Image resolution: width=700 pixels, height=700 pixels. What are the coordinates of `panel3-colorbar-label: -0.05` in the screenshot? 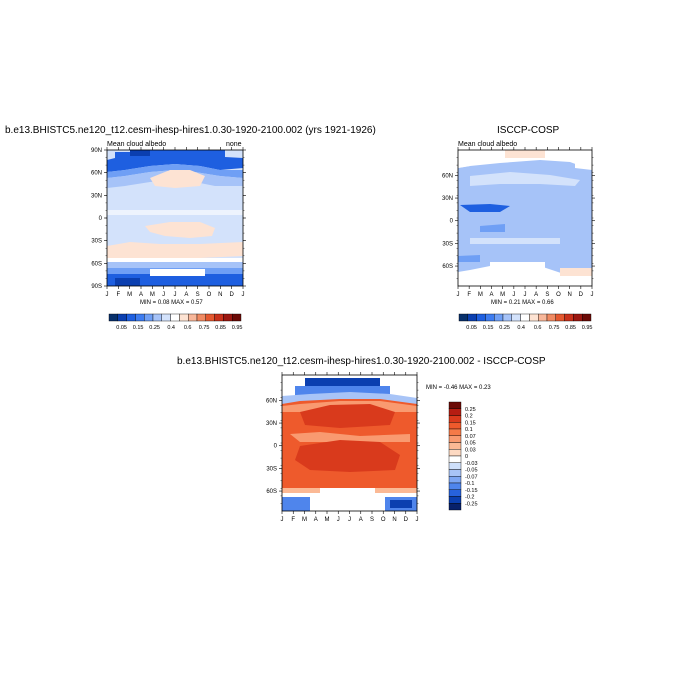 It's located at (471, 471).